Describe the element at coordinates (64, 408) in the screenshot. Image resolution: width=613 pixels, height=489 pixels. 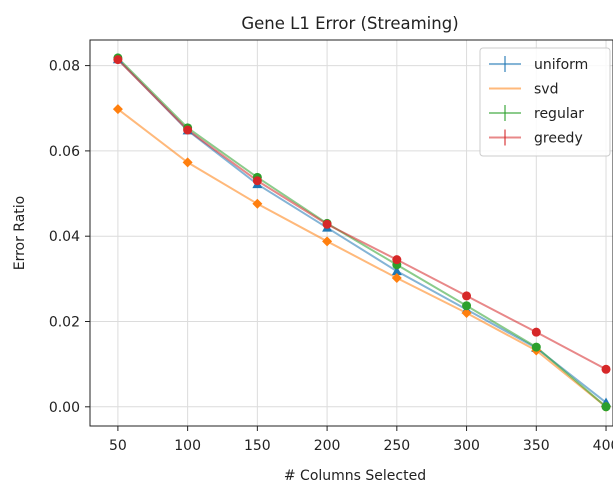
I see `y-tick-label: 0.00` at that location.